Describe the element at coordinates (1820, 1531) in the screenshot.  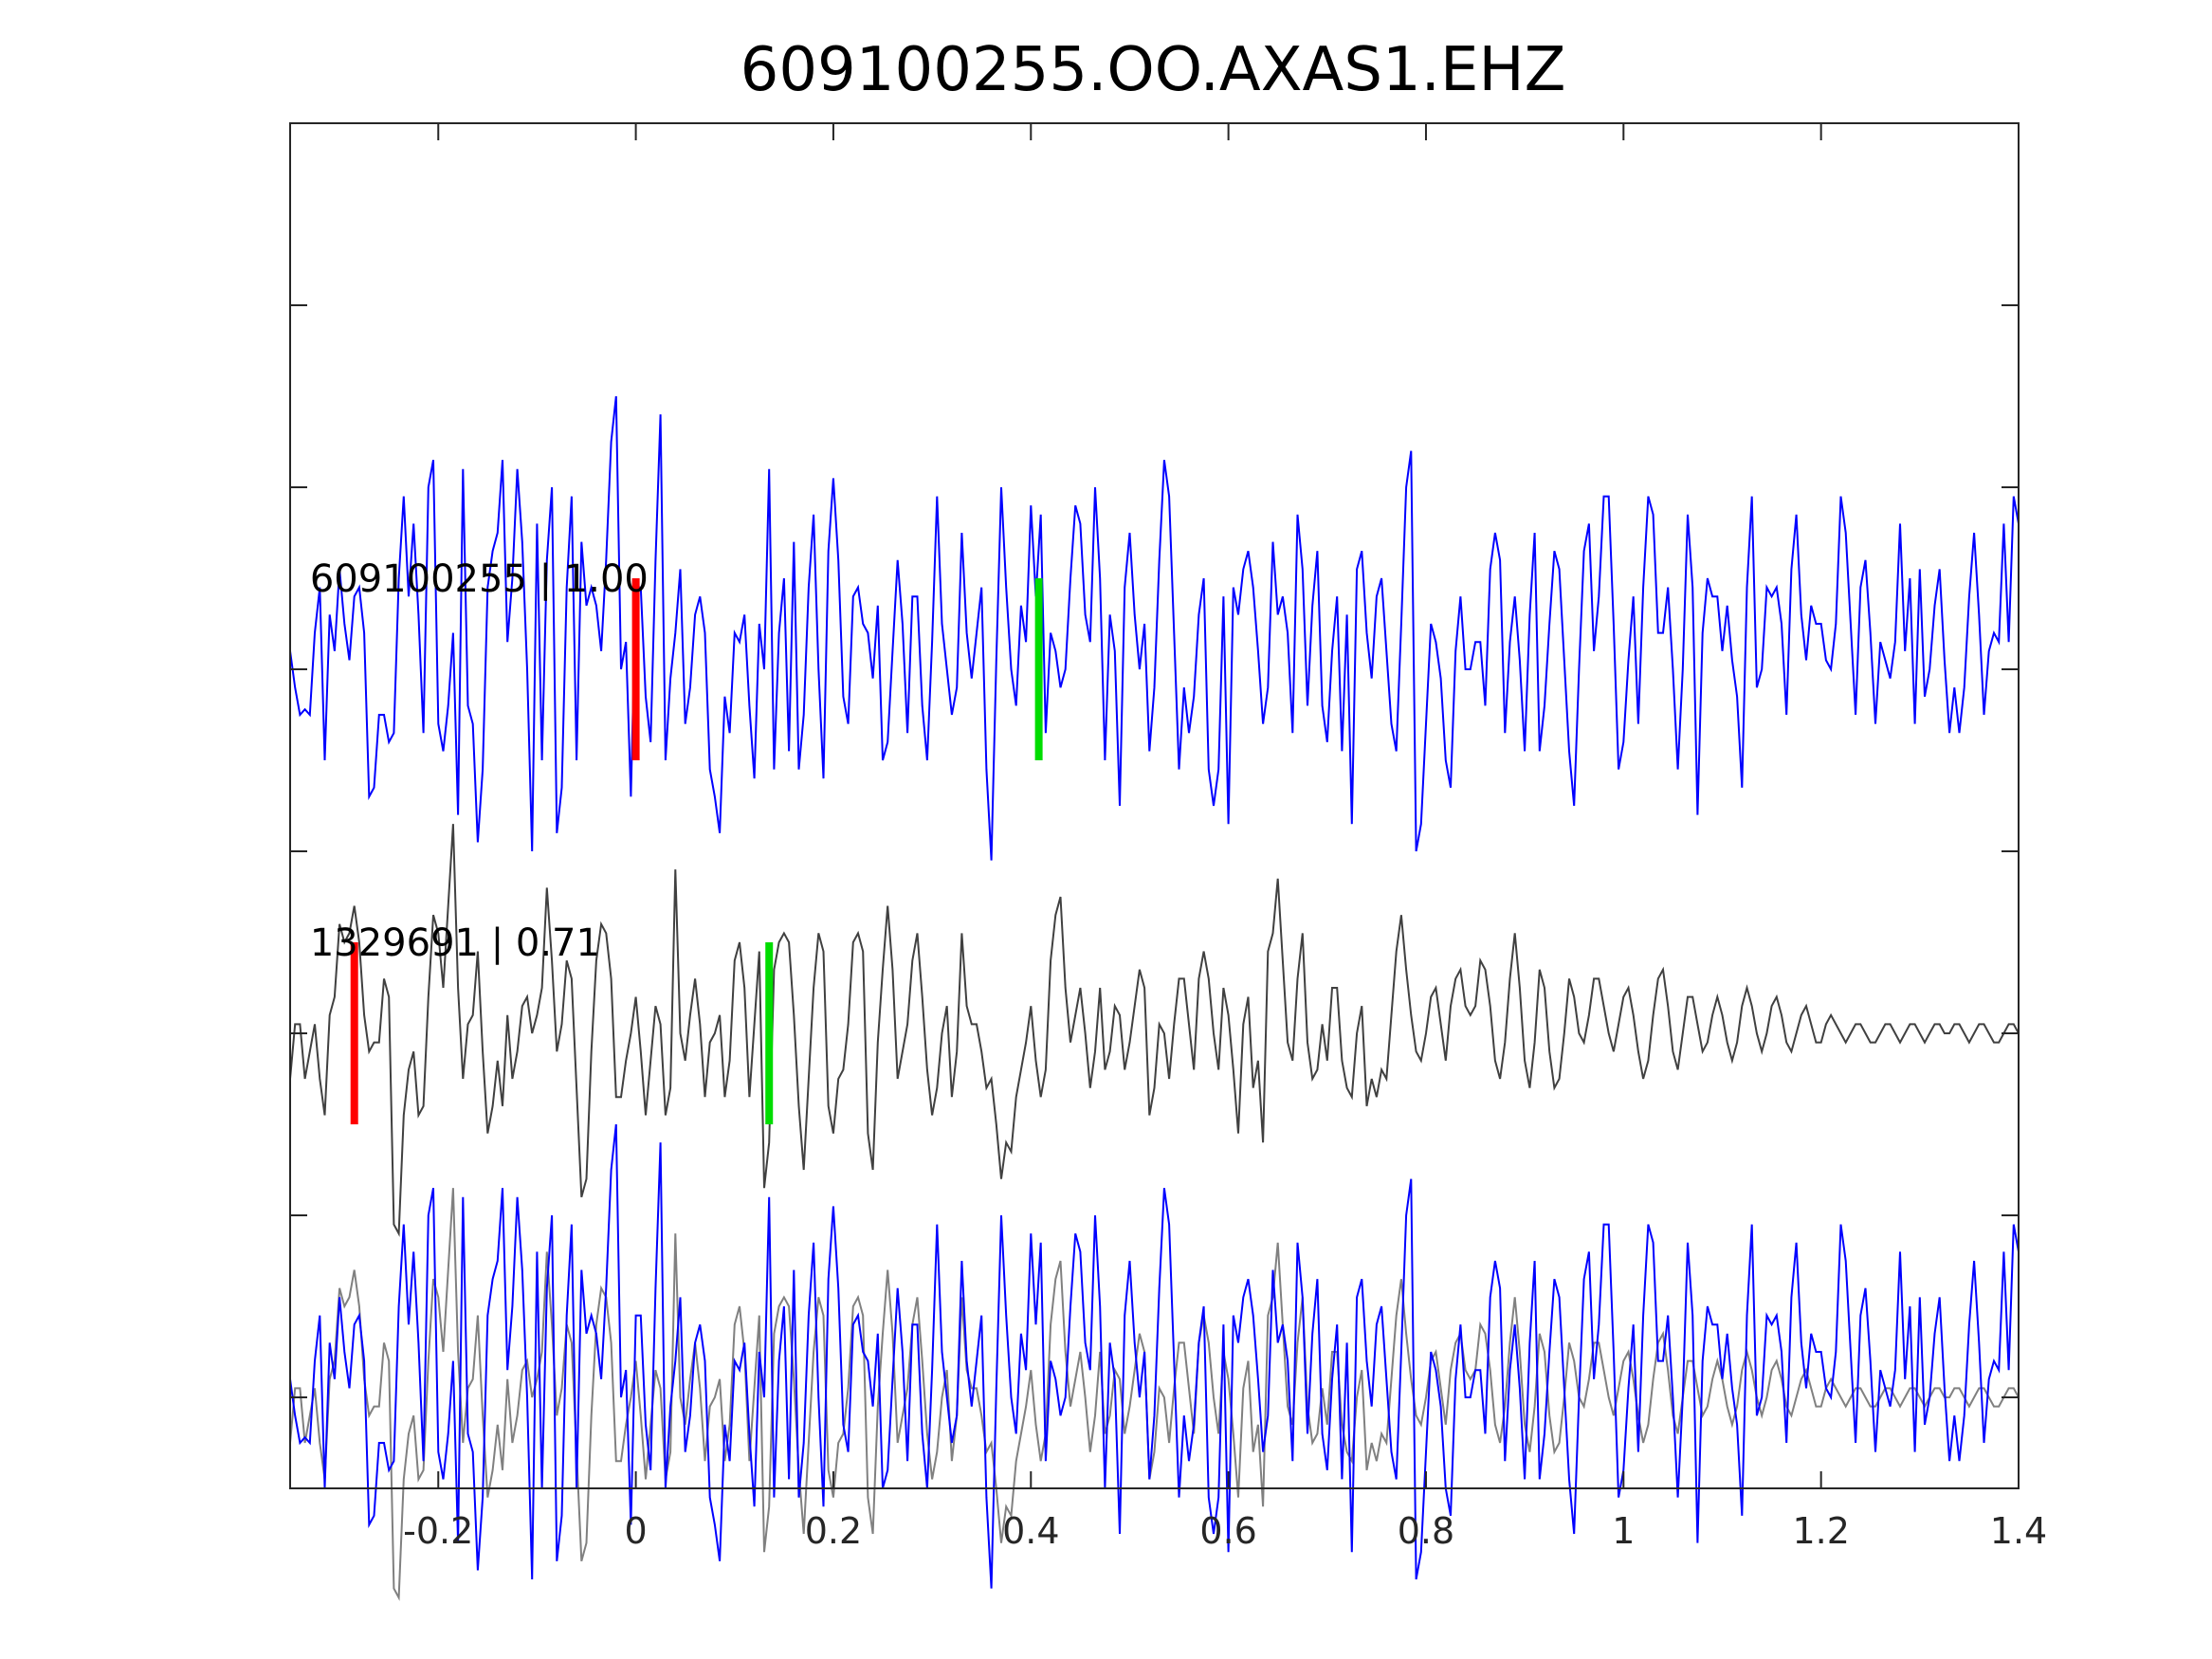
I see `x-tick-label: 1.2` at that location.